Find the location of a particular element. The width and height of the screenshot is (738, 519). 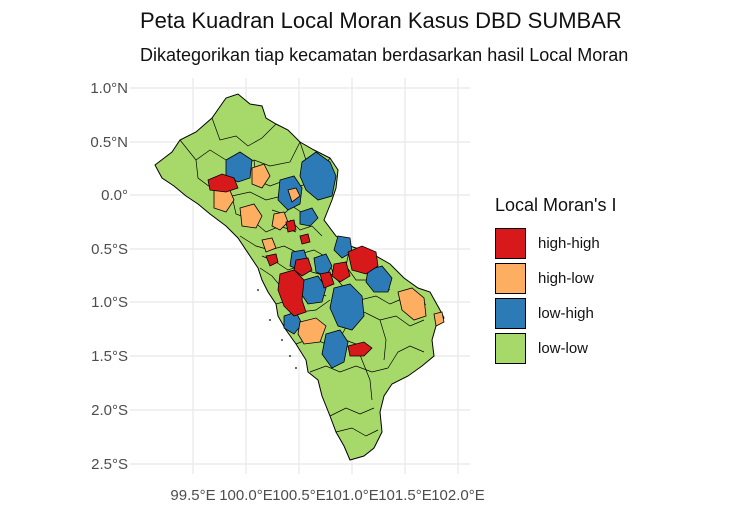

districts-high-high is located at coordinates (293, 265).